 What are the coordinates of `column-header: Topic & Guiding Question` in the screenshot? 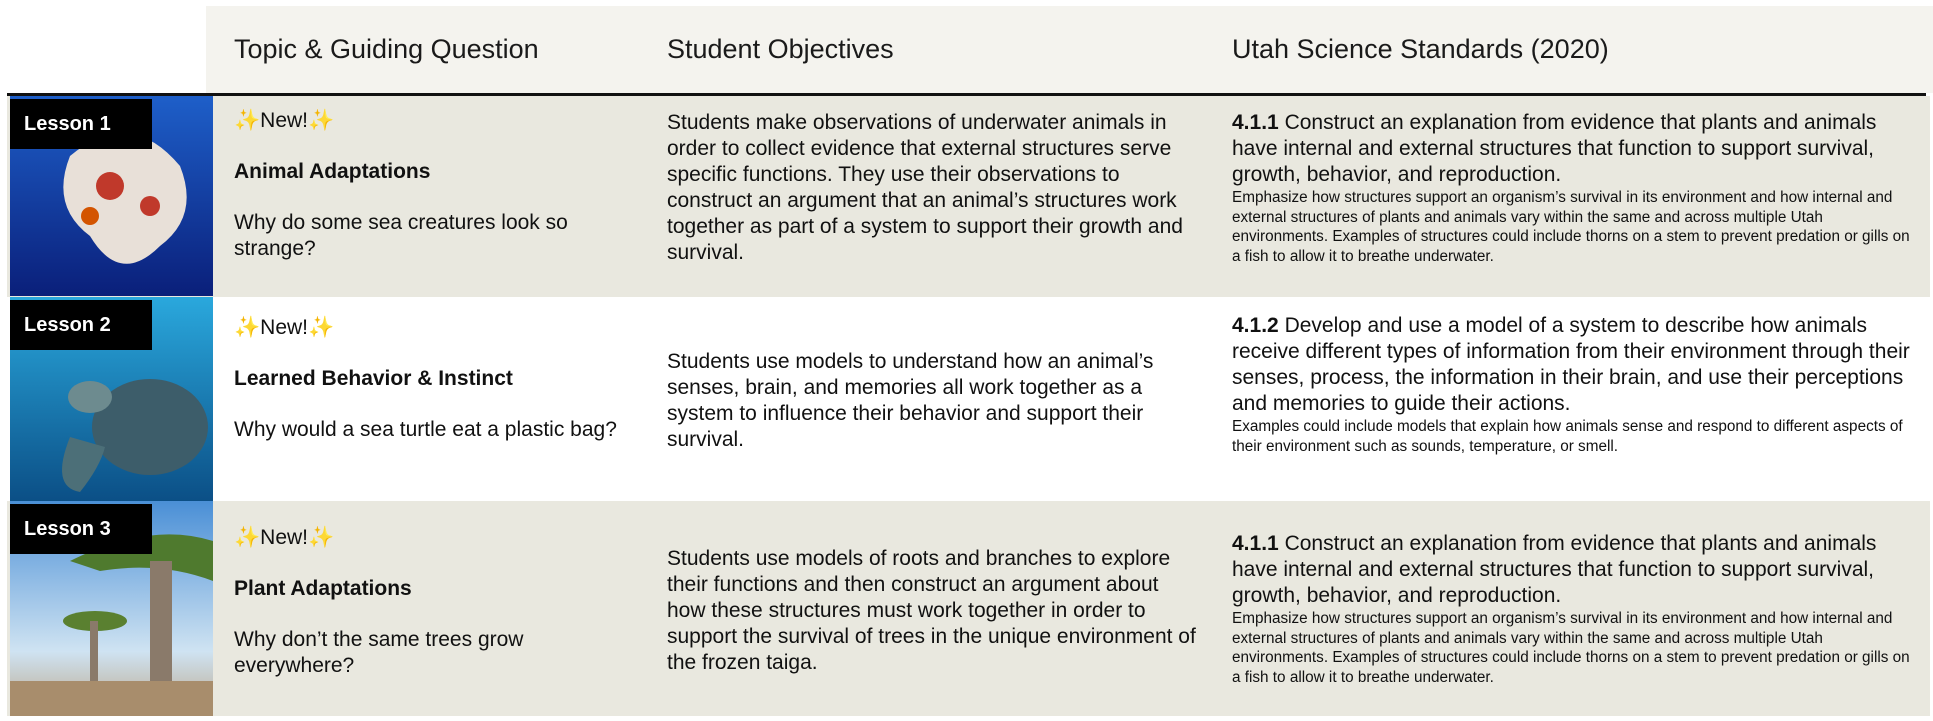 It's located at (386, 49).